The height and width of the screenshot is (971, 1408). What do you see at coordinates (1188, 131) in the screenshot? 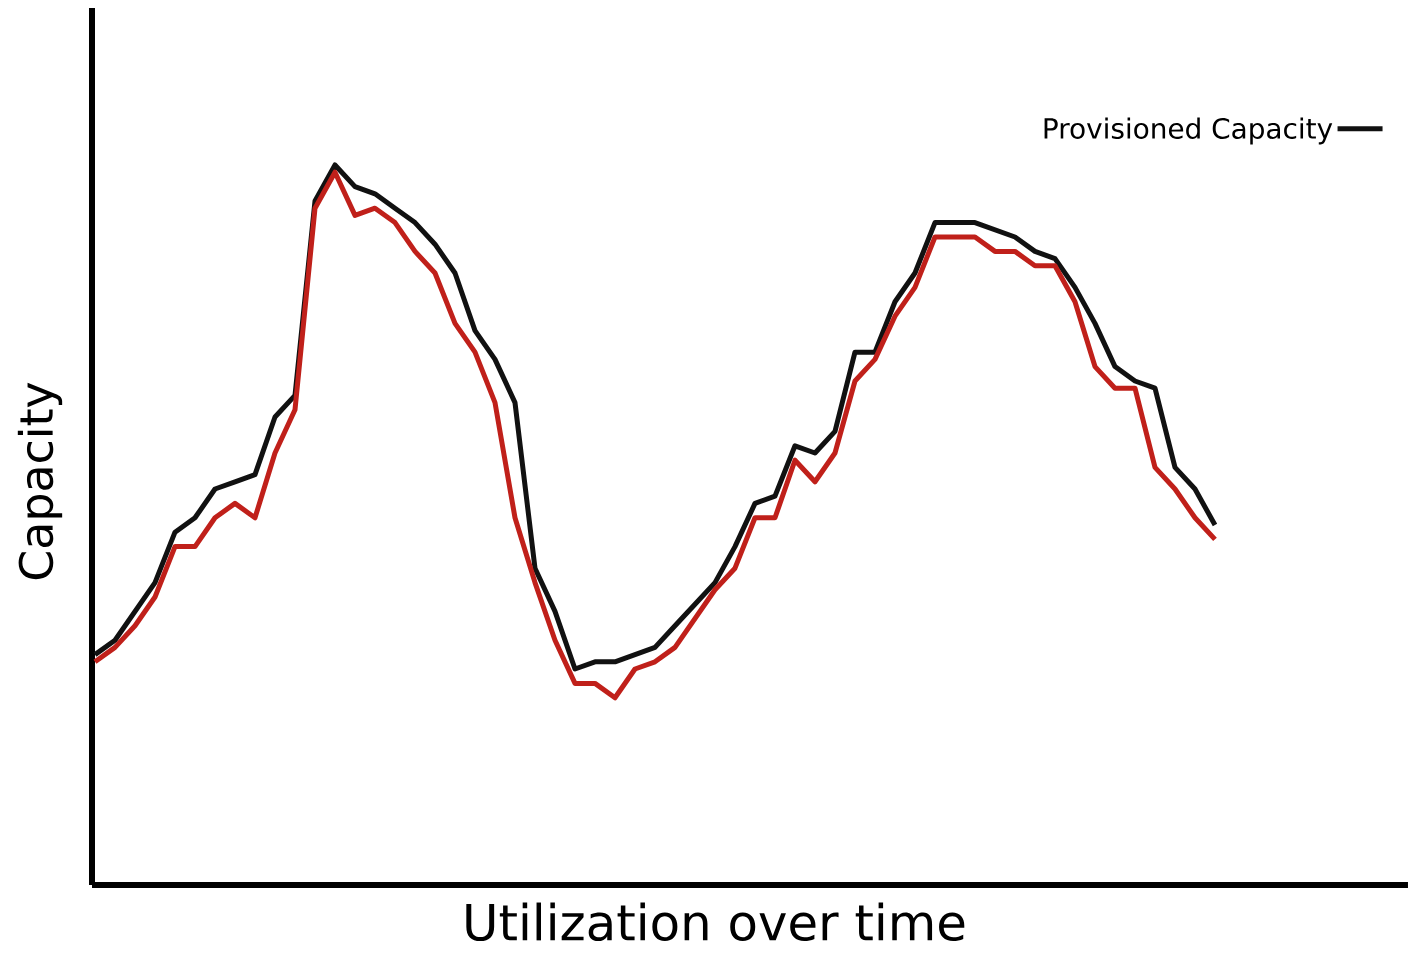
I see `legend-label: Provisioned Capacity` at bounding box center [1188, 131].